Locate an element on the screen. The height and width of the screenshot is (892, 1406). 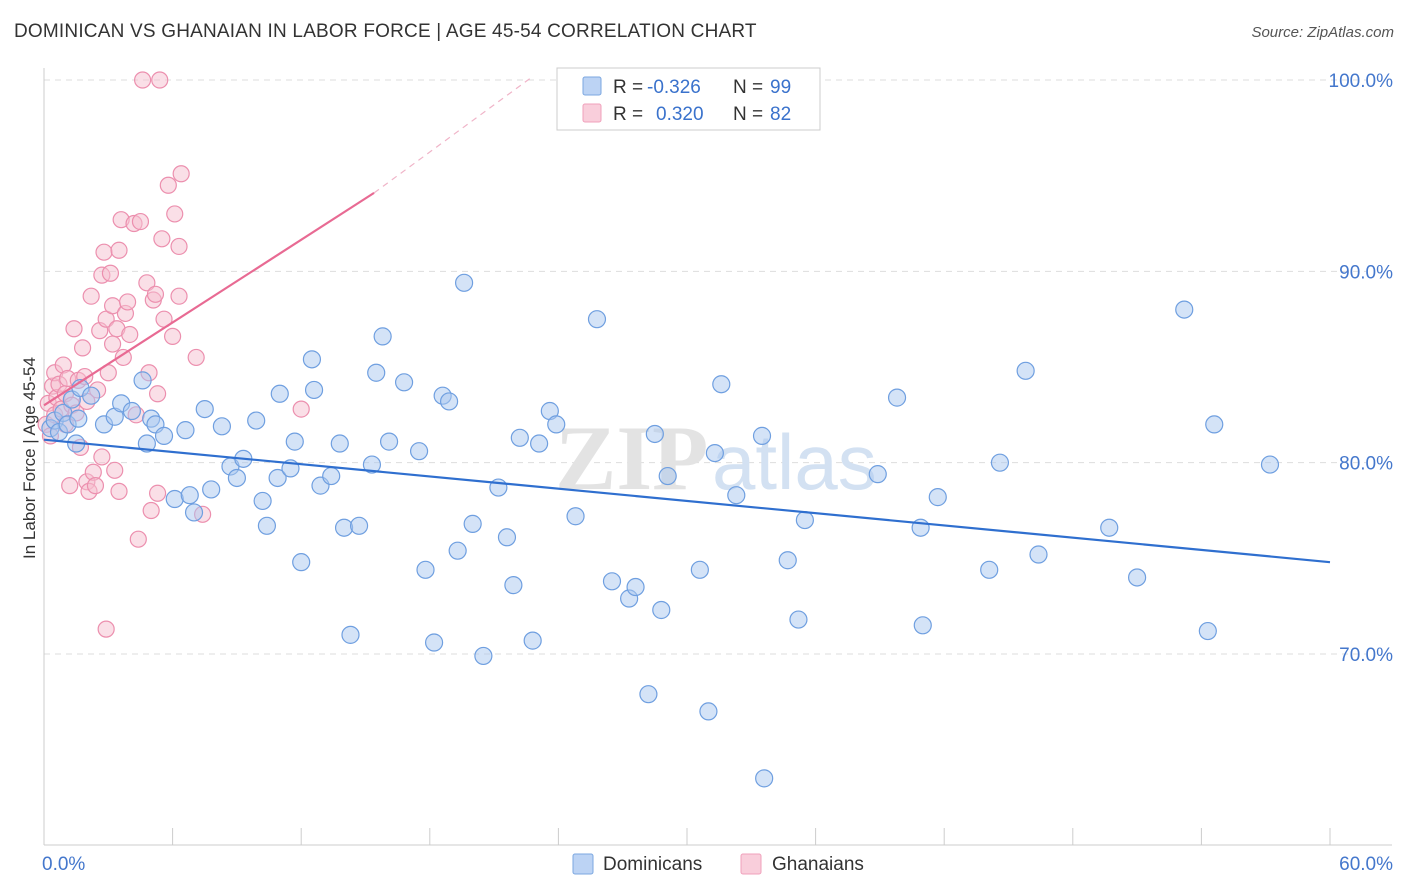
legend-label-ghanaians: Ghanaians is located at coordinates (818, 864).